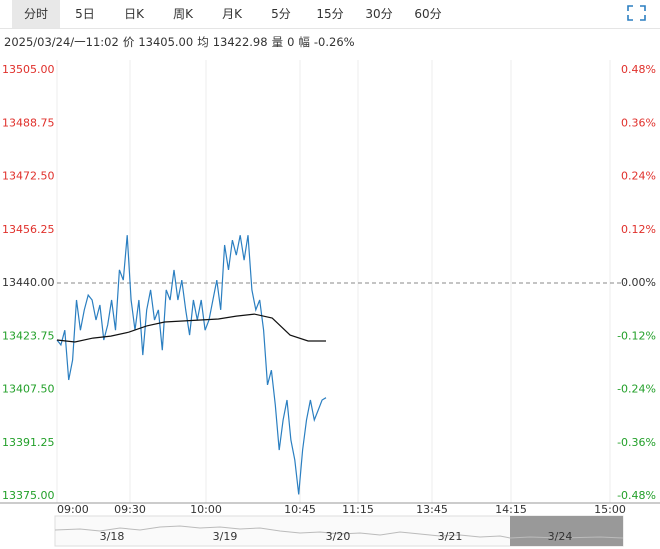 This screenshot has height=549, width=660. What do you see at coordinates (206, 509) in the screenshot?
I see `x-tick-label: 10:00` at bounding box center [206, 509].